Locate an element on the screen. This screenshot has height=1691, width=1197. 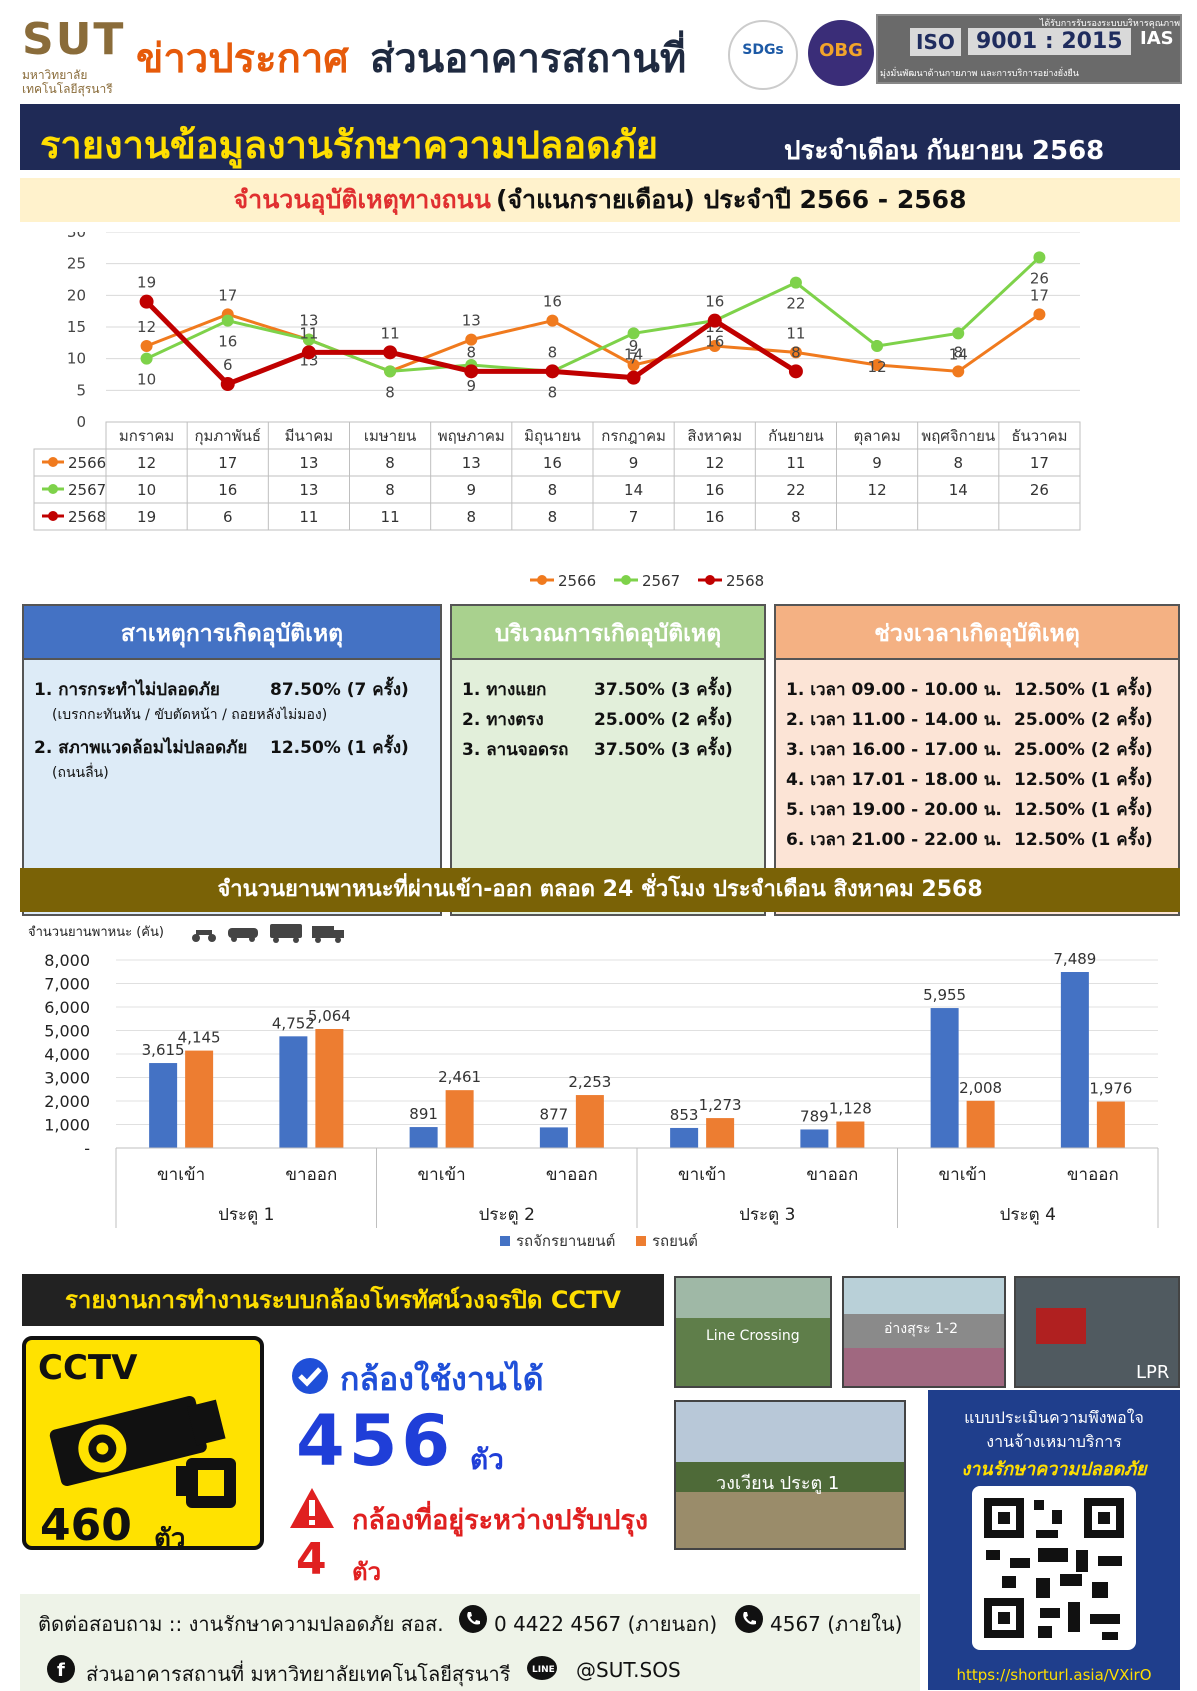
vehicle-types-icon is located at coordinates (268, 933).